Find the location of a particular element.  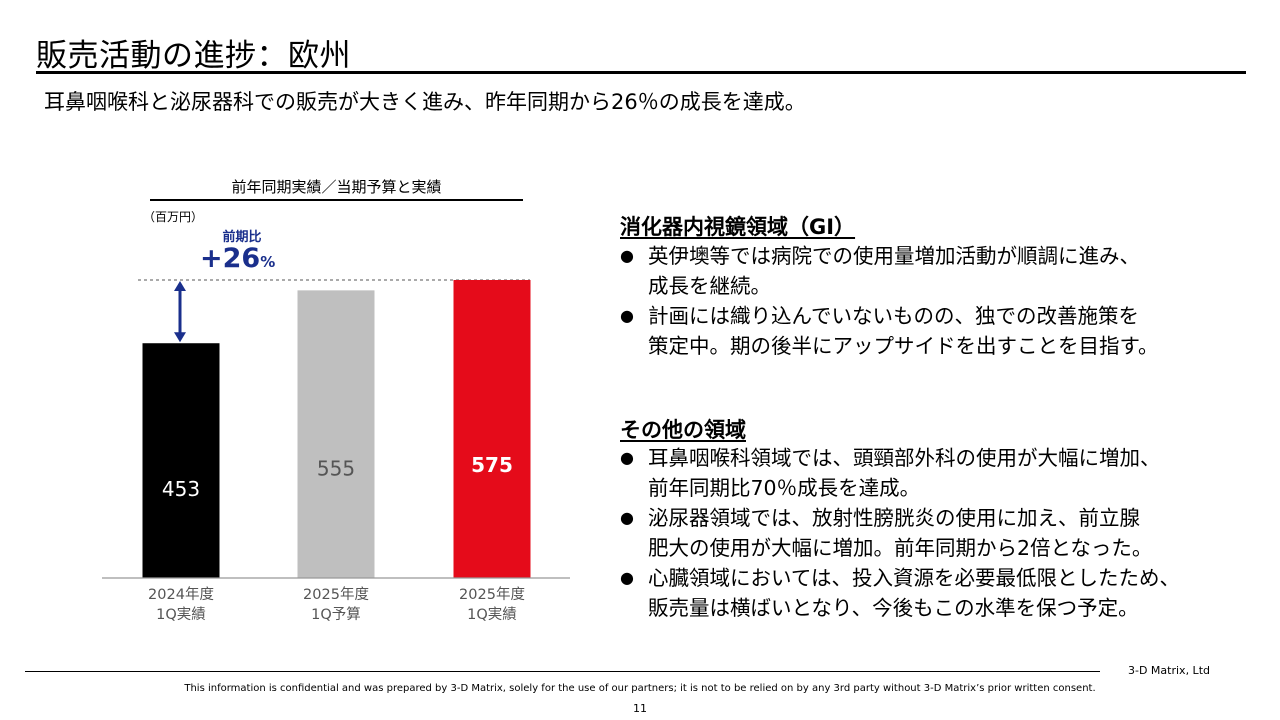

bullet-text: 耳鼻咽喉科領域では、頭頸部外科の使用が大幅に増加、 前年同期比70％成長を達成。 is located at coordinates (904, 473).